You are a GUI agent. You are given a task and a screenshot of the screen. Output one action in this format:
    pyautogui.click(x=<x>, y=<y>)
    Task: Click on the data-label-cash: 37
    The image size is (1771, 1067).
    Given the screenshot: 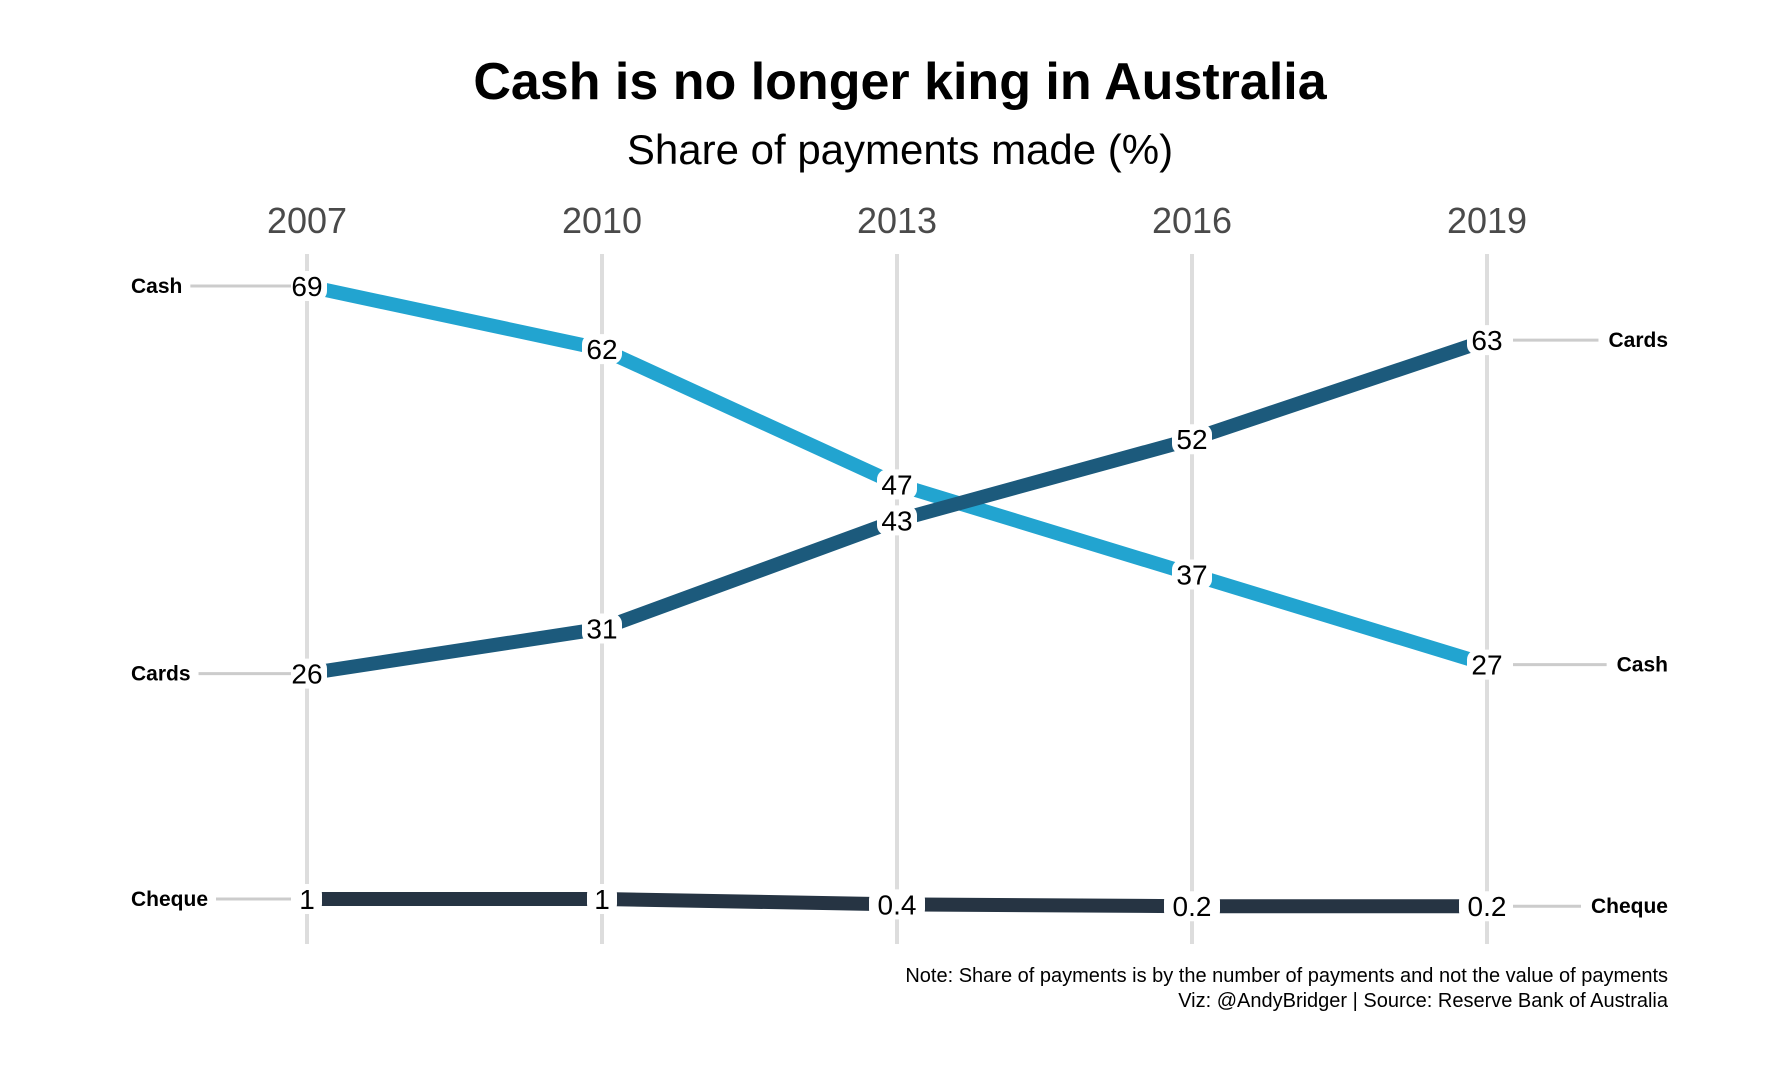 What is the action you would take?
    pyautogui.click(x=1191, y=574)
    